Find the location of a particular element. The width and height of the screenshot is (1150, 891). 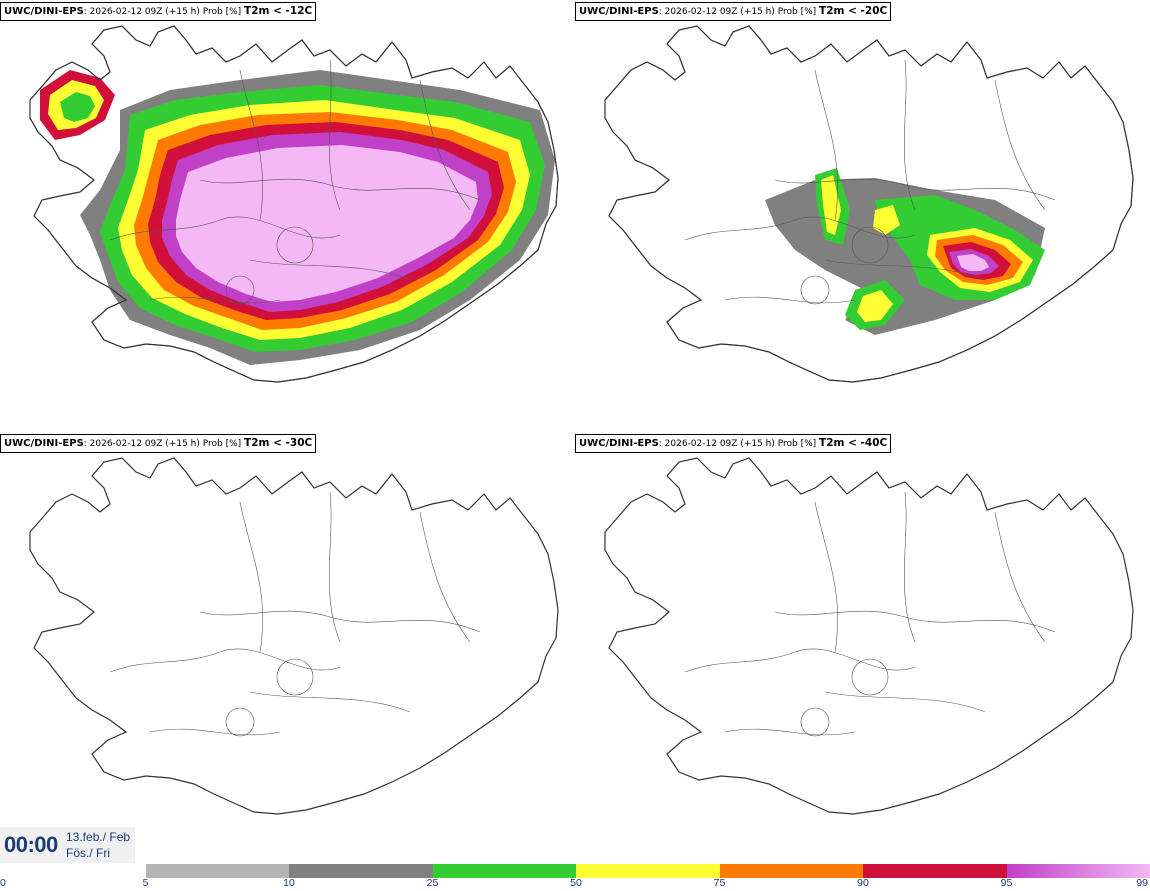

valid-time-box: 00:00 13.feb./ Feb Fös./ Fri is located at coordinates (67, 845).